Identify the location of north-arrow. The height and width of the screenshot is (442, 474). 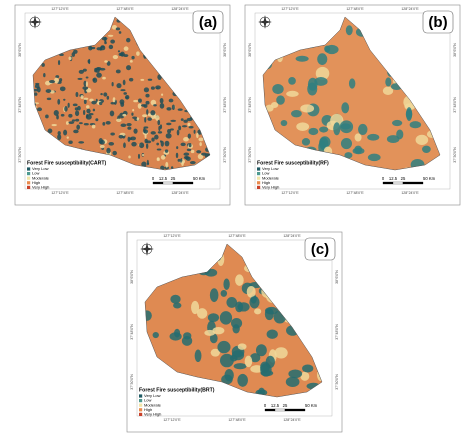
(265, 22).